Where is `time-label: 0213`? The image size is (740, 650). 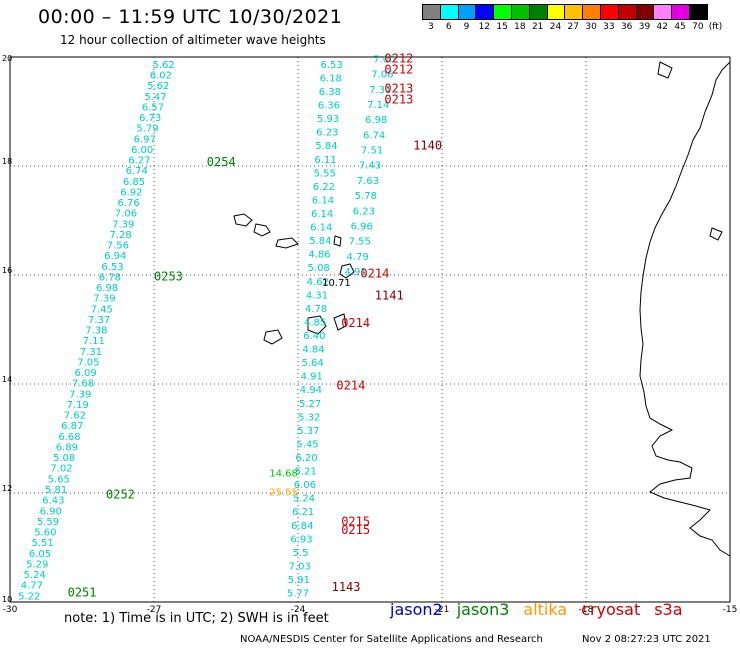 time-label: 0213 is located at coordinates (398, 99).